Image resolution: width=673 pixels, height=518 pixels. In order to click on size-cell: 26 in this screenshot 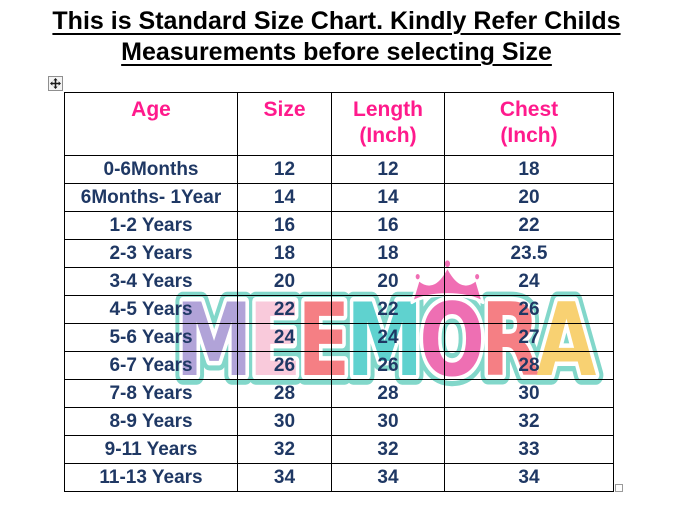, I will do `click(284, 365)`.